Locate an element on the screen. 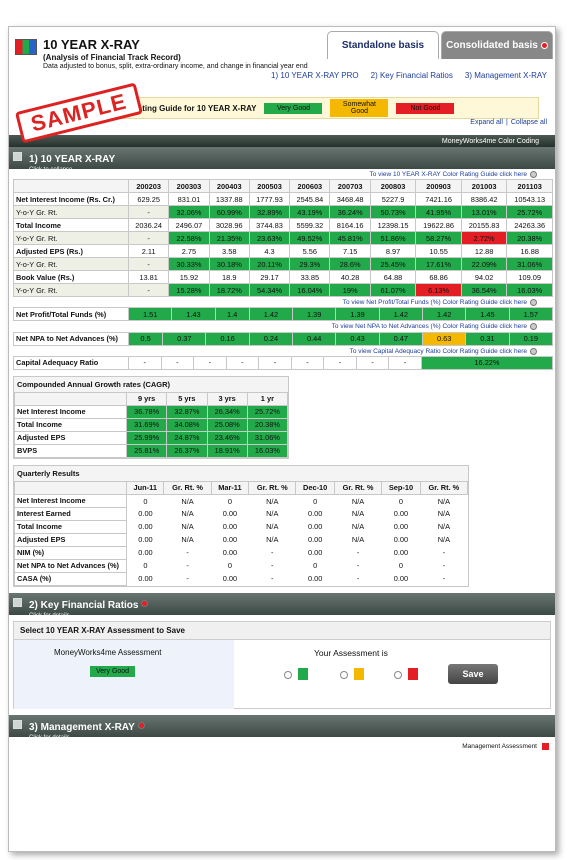  cell: 7.15 is located at coordinates (350, 251).